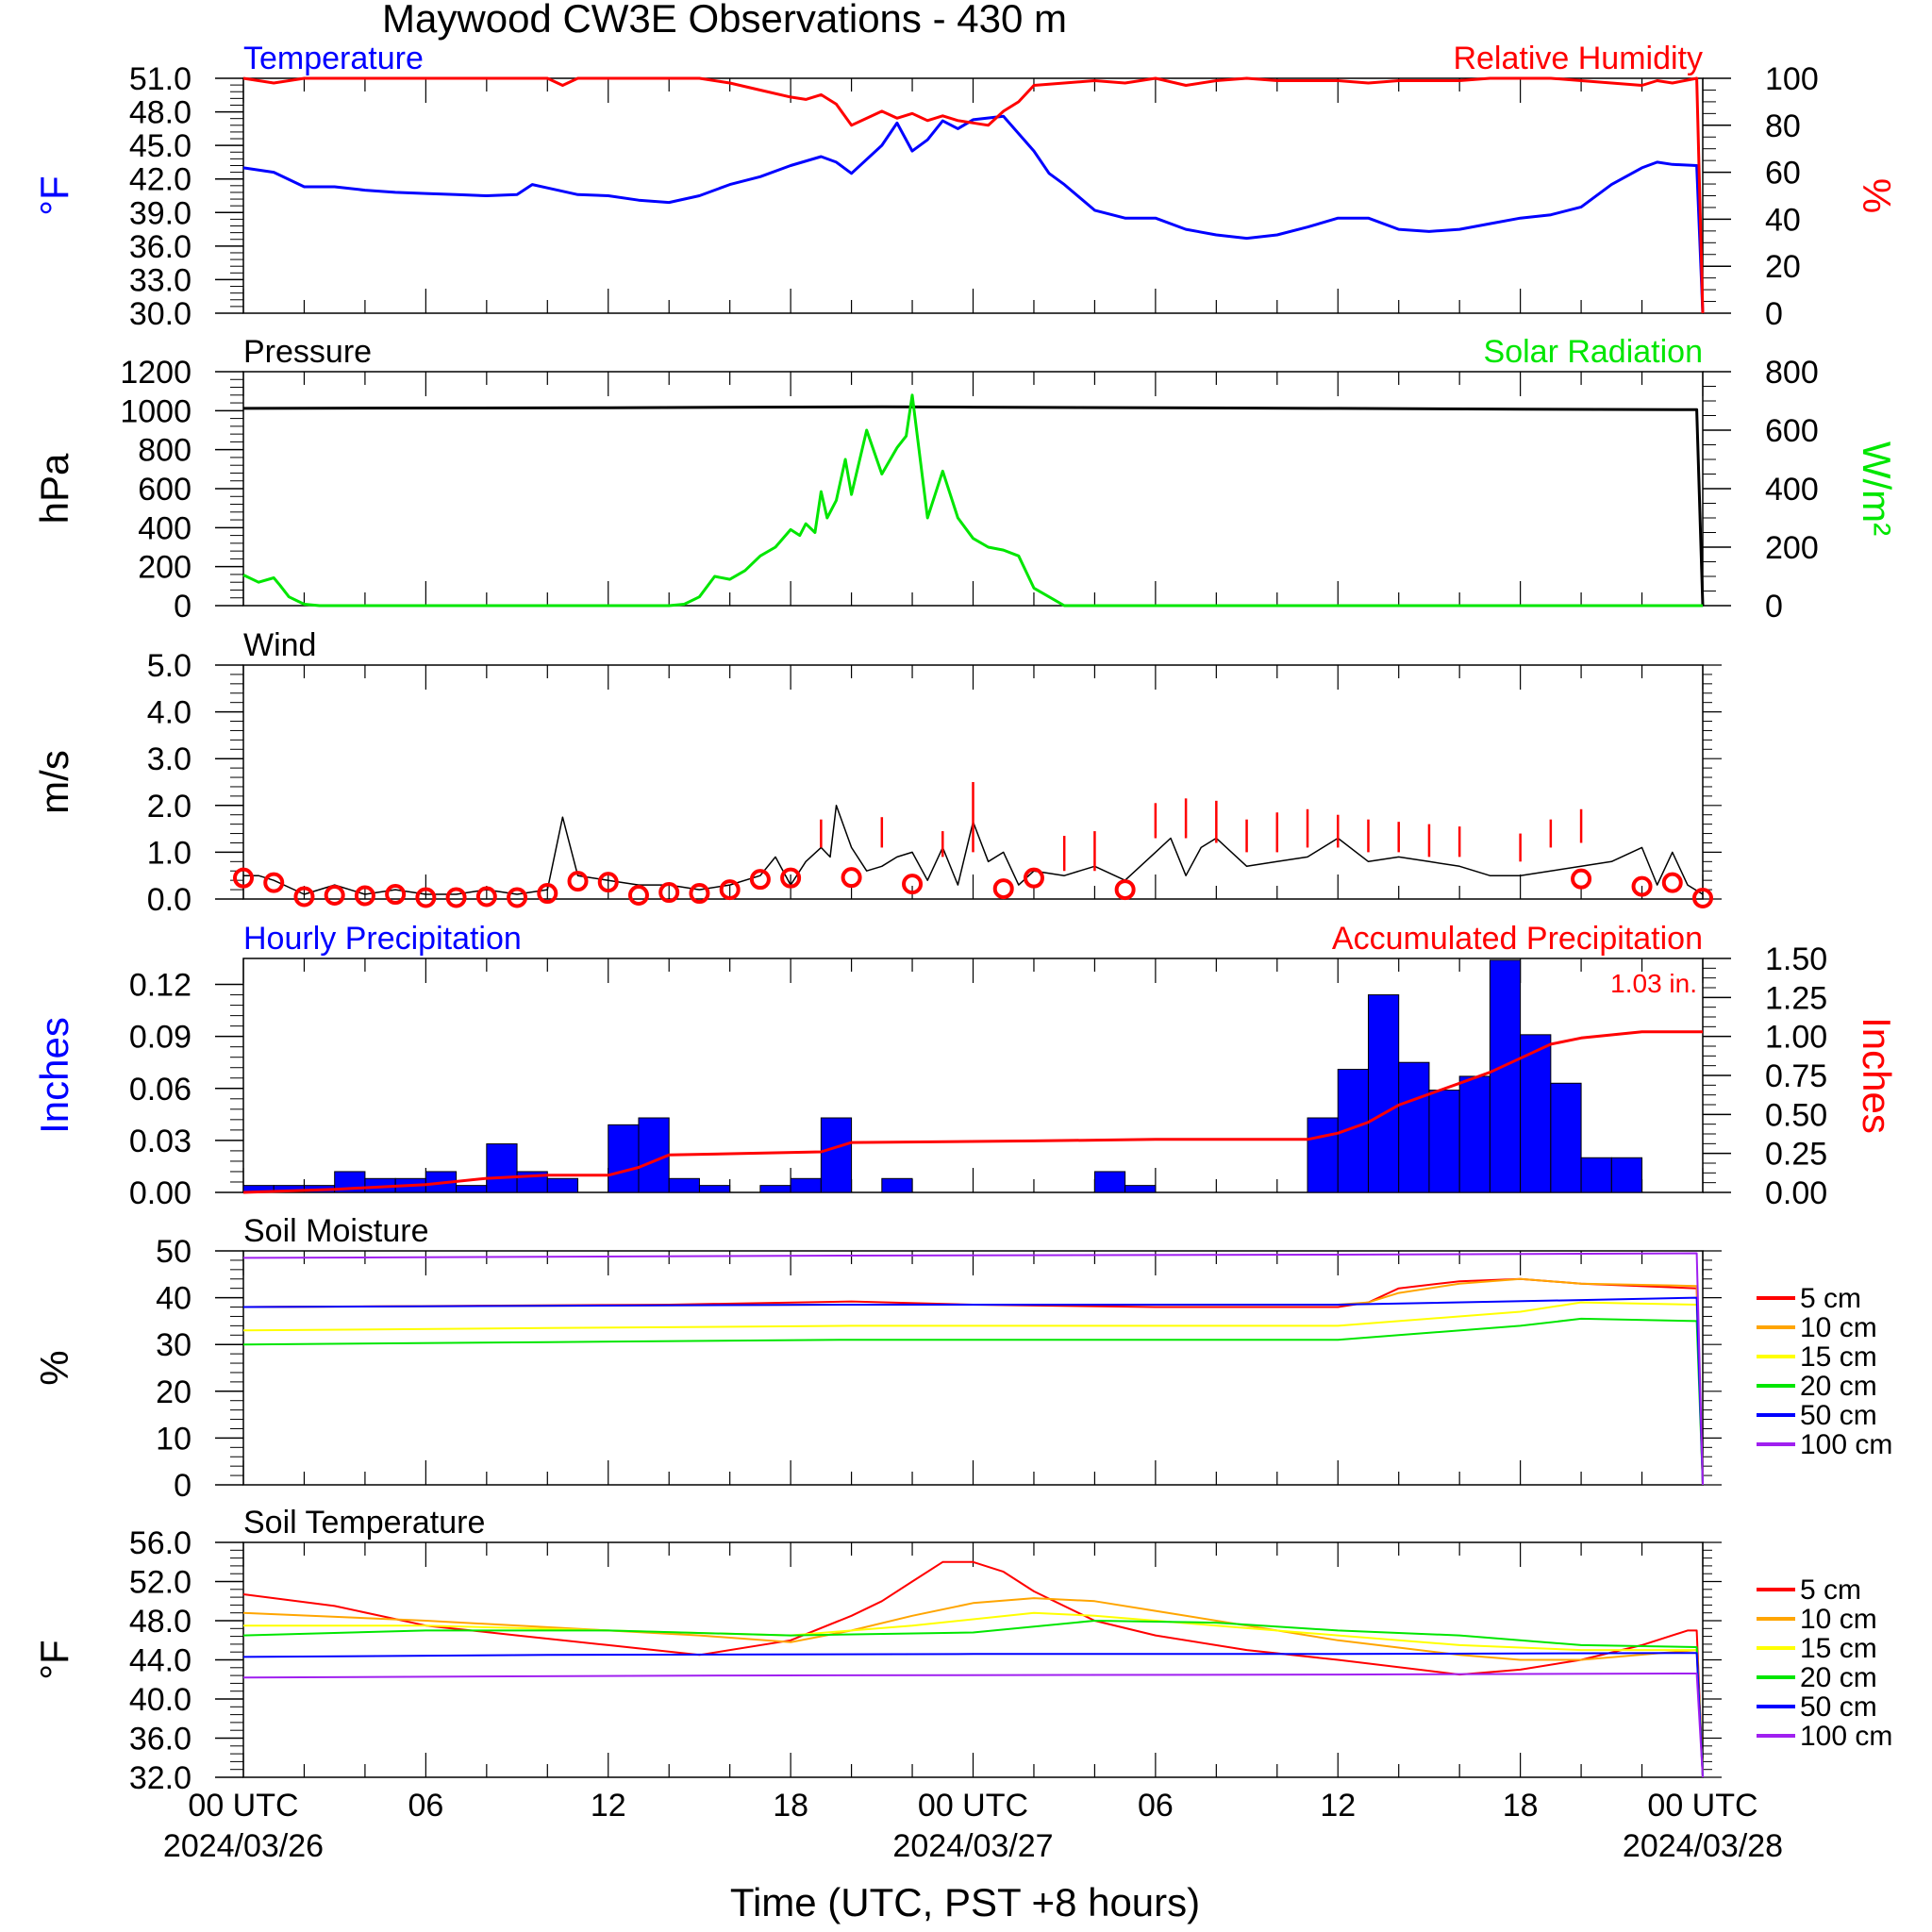 This screenshot has height=1932, width=1932. I want to click on plot-frame, so click(973, 1368).